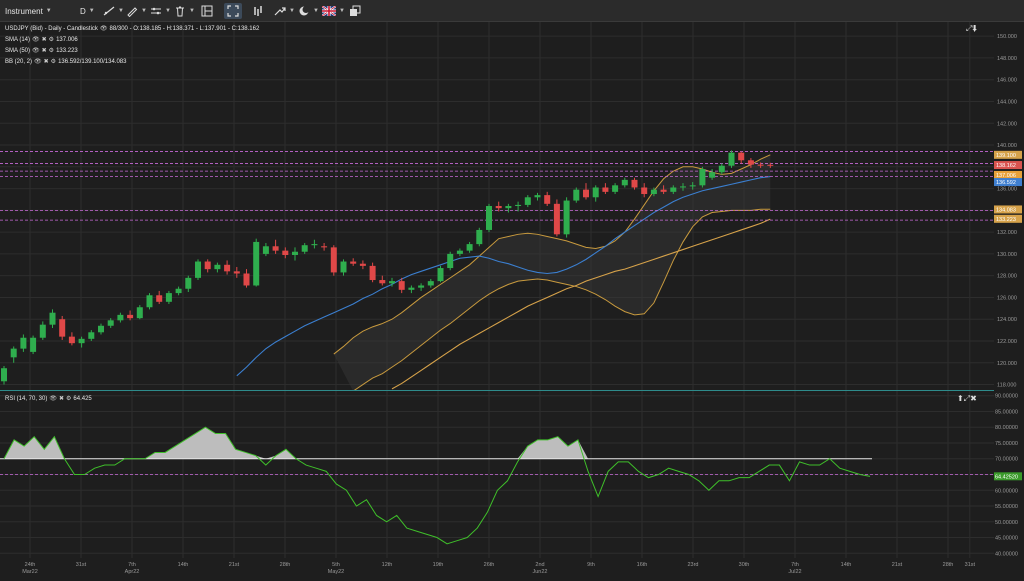 Image resolution: width=1024 pixels, height=581 pixels. Describe the element at coordinates (333, 11) in the screenshot. I see `language-menu: ▼` at that location.